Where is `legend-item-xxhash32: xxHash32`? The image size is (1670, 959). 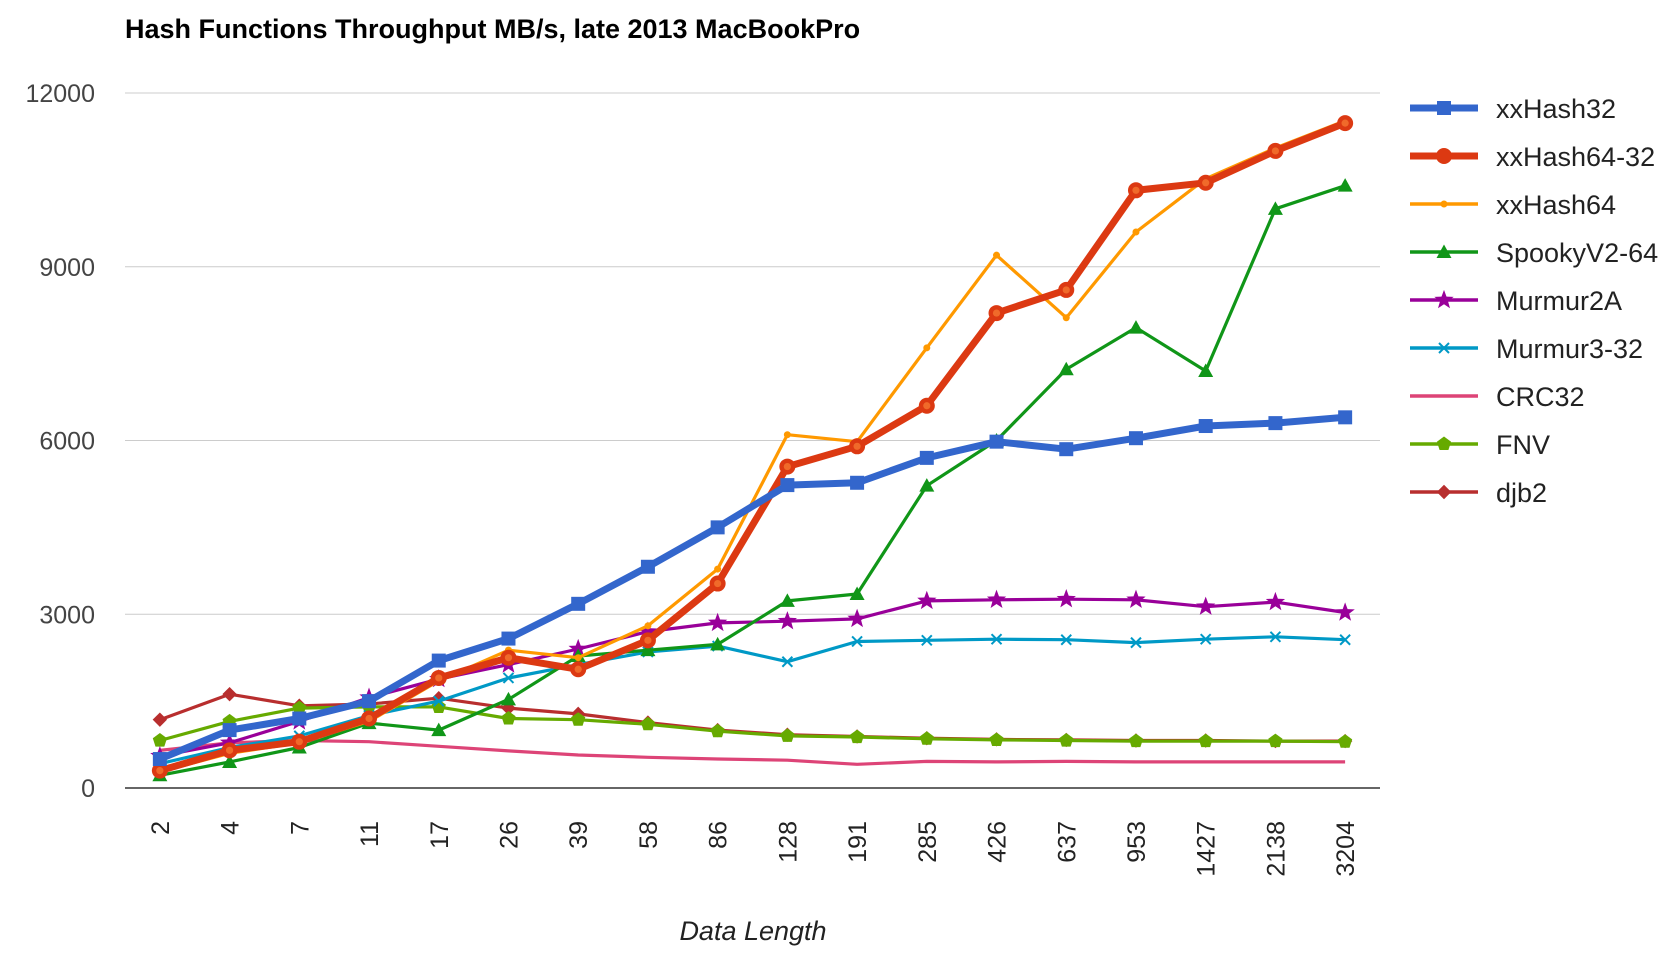 legend-item-xxhash32: xxHash32 is located at coordinates (1513, 109).